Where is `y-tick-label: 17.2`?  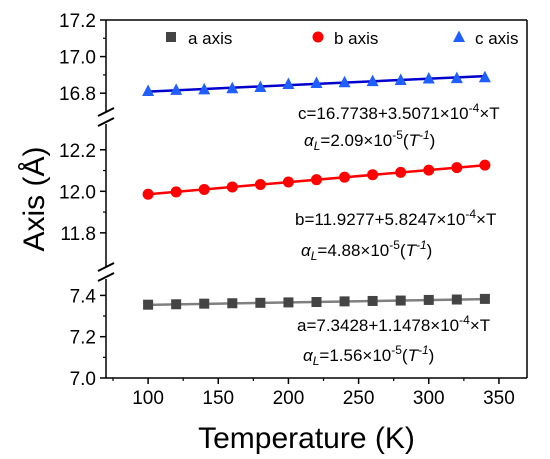
y-tick-label: 17.2 is located at coordinates (77, 21).